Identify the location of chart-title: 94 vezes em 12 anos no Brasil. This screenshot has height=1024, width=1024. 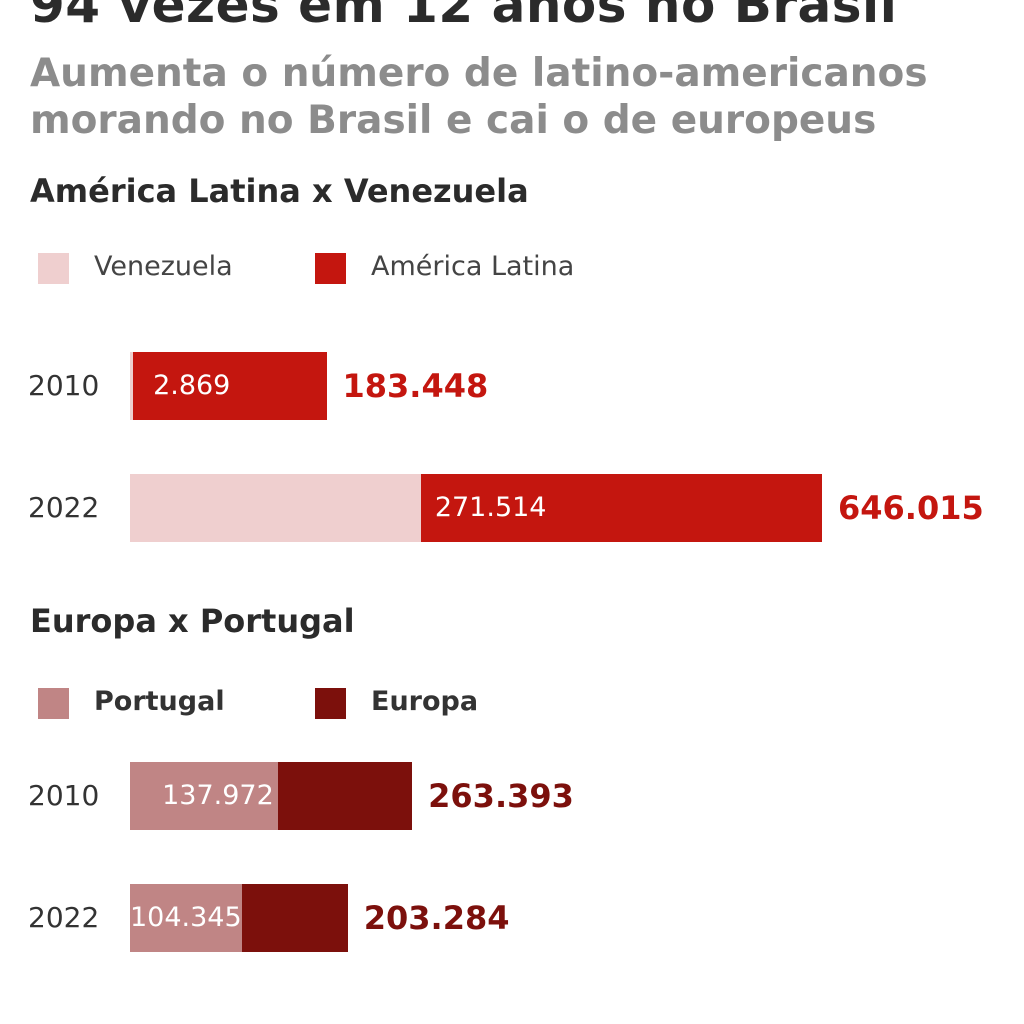
(464, 17).